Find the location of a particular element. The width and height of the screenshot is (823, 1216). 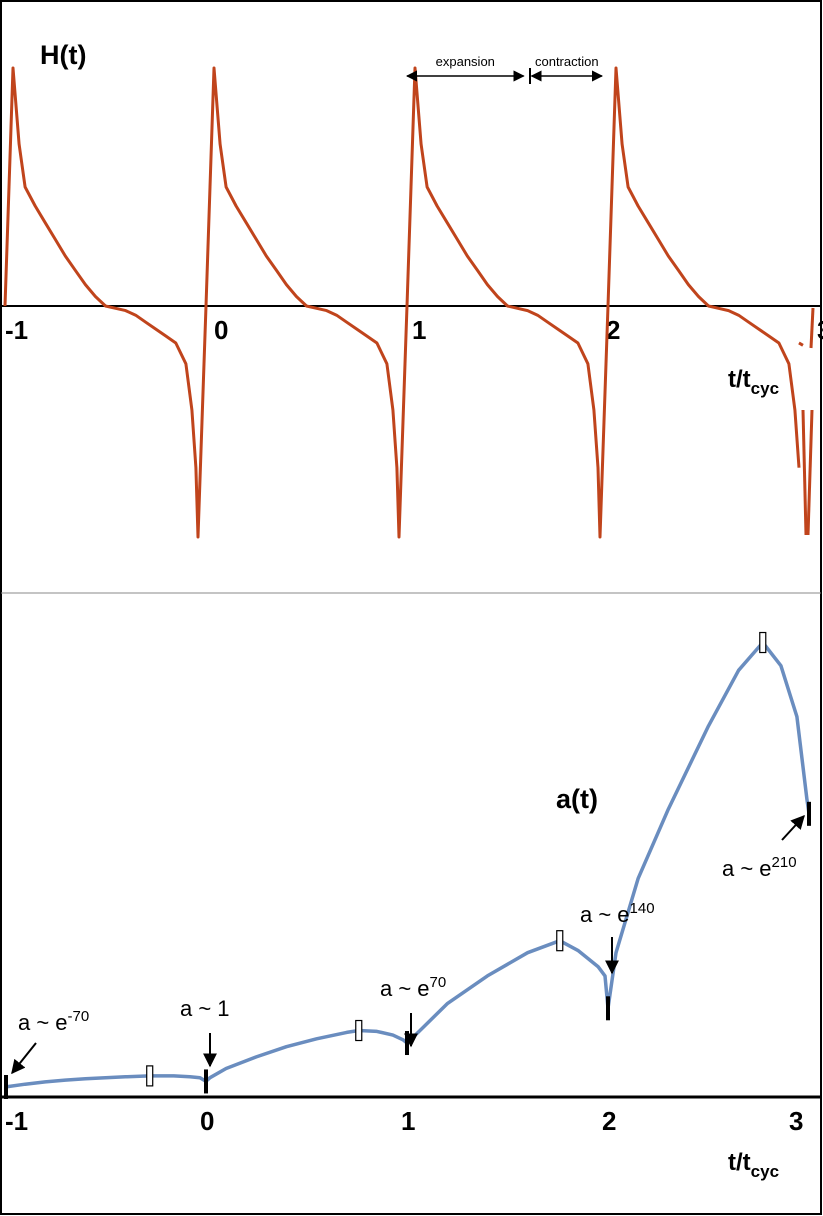

h-x-axis-label: t/tcyc is located at coordinates (753, 382).